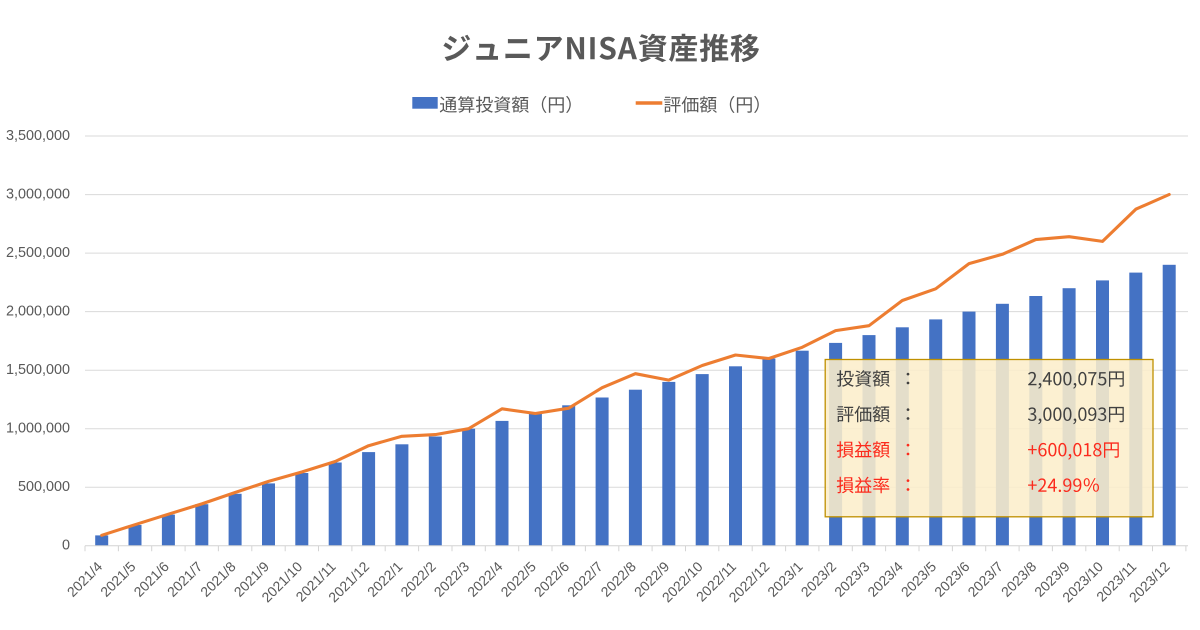 This screenshot has width=1200, height=630. I want to click on svg-text: 1,500,000, so click(38, 370).